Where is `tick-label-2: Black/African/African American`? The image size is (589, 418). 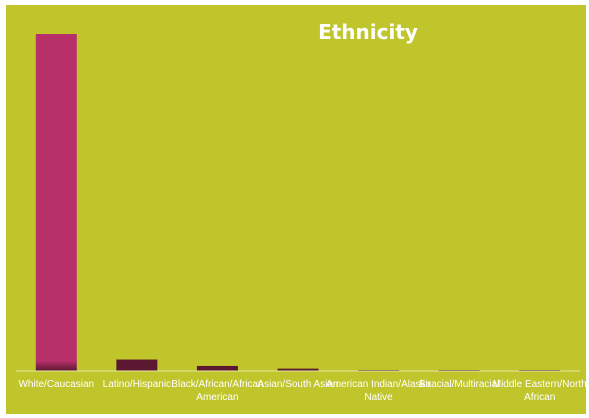 tick-label-2: Black/African/African American is located at coordinates (217, 391).